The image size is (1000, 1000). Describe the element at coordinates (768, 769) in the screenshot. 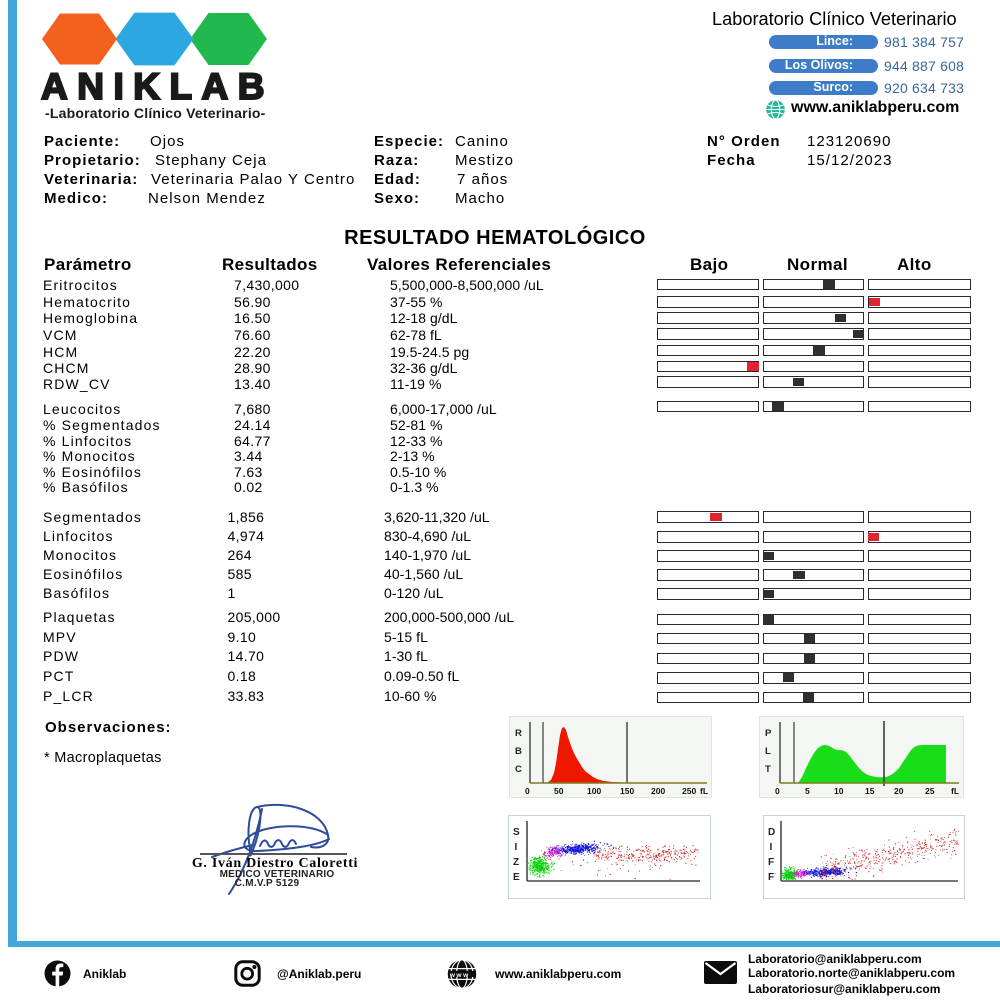

I see `svg-text: T` at that location.